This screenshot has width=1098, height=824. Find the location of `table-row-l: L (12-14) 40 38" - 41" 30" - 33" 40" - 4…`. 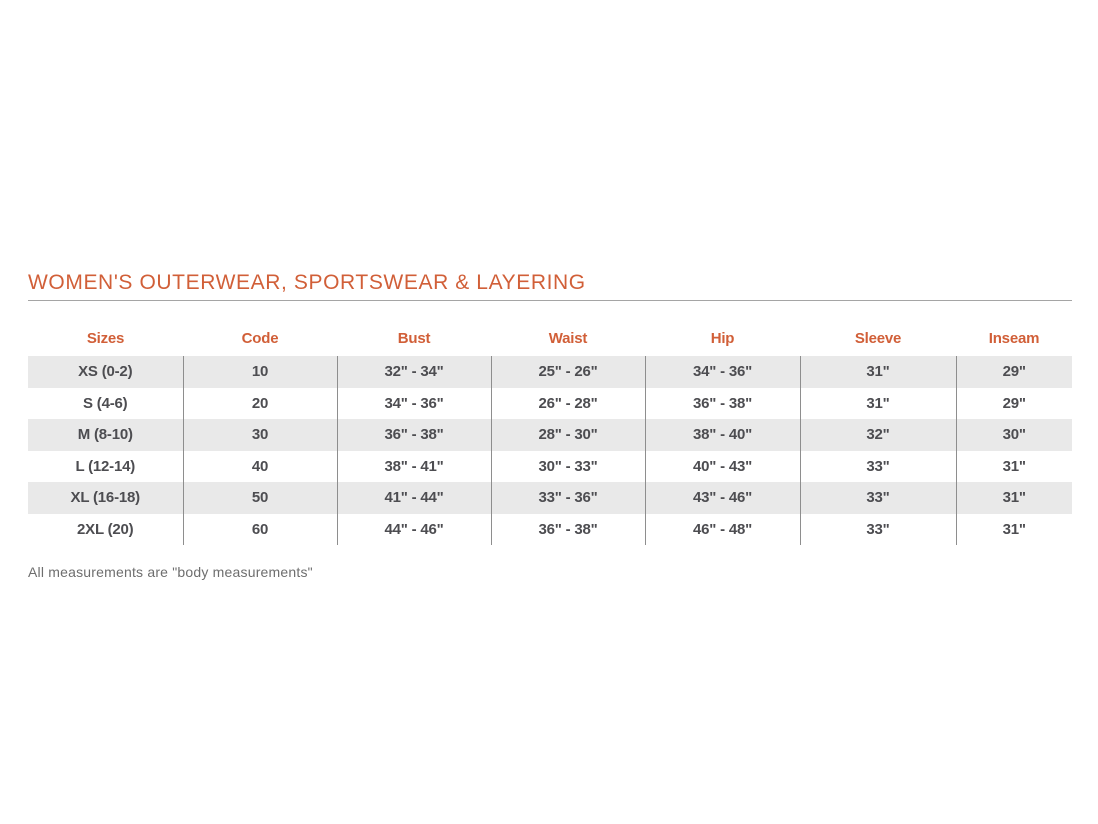

table-row-l: L (12-14) 40 38" - 41" 30" - 33" 40" - 4… is located at coordinates (550, 466).